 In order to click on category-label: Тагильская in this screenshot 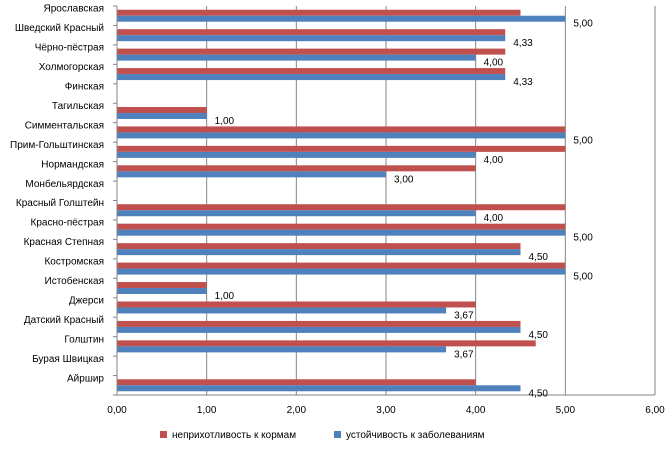, I will do `click(78, 106)`.